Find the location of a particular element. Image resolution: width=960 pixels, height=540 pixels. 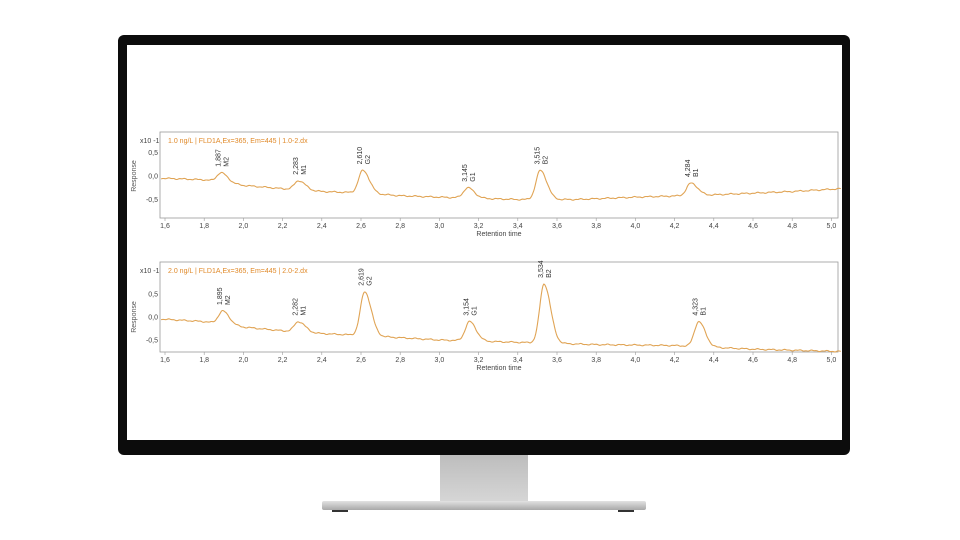

peak-retention-label: 4,323 is located at coordinates (696, 307).